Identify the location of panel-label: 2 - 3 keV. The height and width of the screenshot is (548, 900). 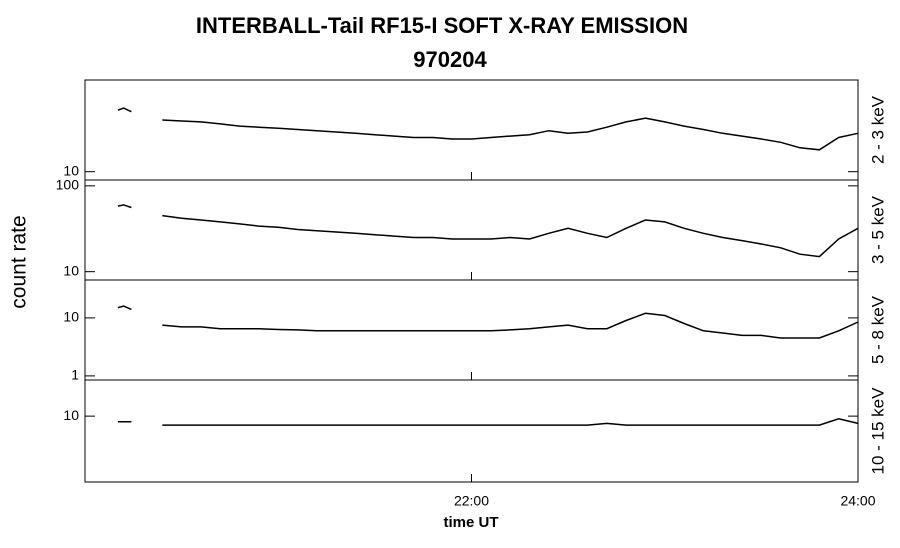
(877, 129).